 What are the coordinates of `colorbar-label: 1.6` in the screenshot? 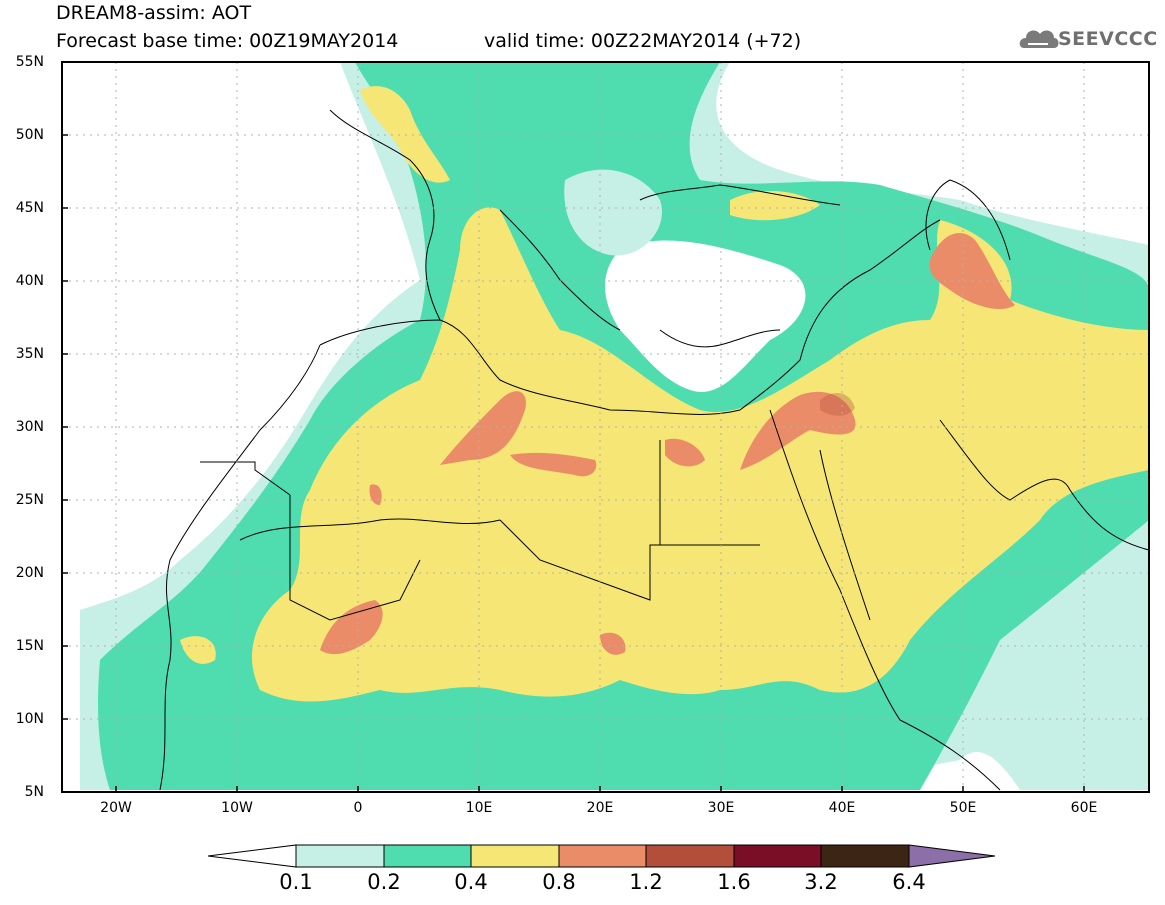 It's located at (734, 882).